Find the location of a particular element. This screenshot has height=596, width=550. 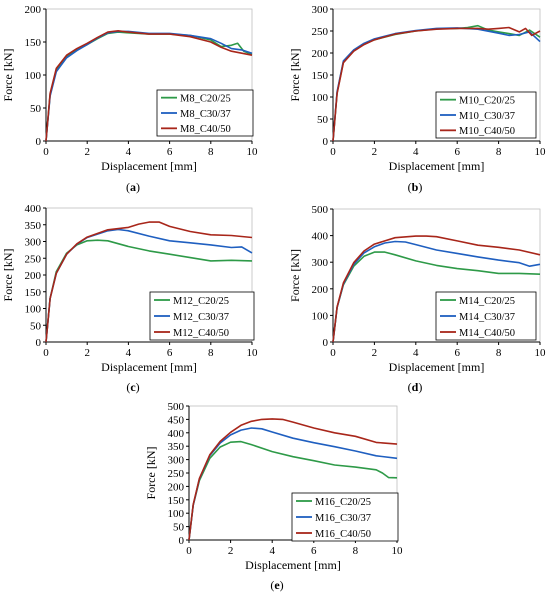

caption-b-letter: b is located at coordinates (415, 187).